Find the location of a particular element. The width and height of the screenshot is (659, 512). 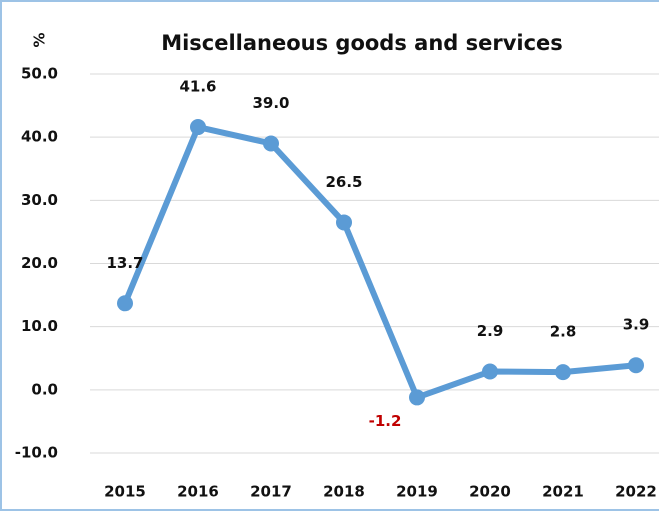

y-tick-label: 0.0 is located at coordinates (44, 389).